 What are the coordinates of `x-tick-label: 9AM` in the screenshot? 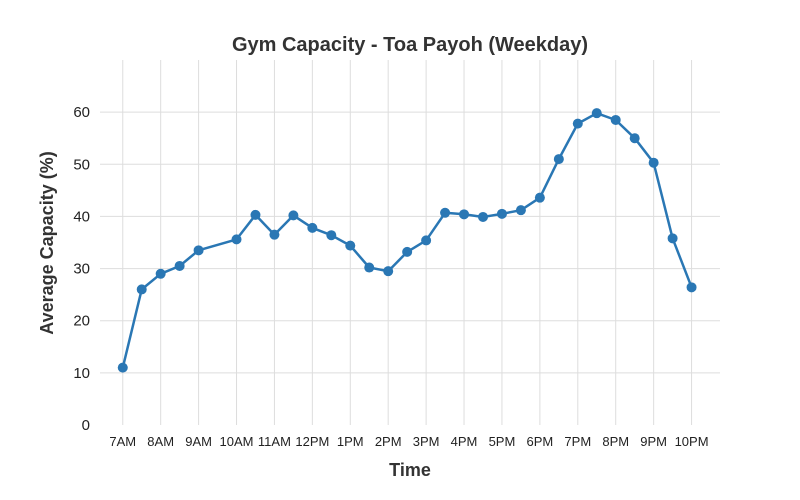 It's located at (198, 441).